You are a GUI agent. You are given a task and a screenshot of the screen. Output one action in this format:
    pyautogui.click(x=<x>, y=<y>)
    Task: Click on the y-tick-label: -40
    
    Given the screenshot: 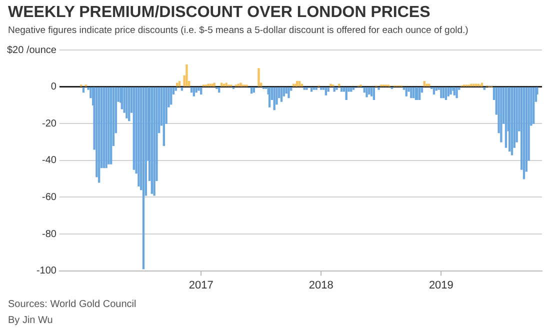 What is the action you would take?
    pyautogui.click(x=49, y=160)
    